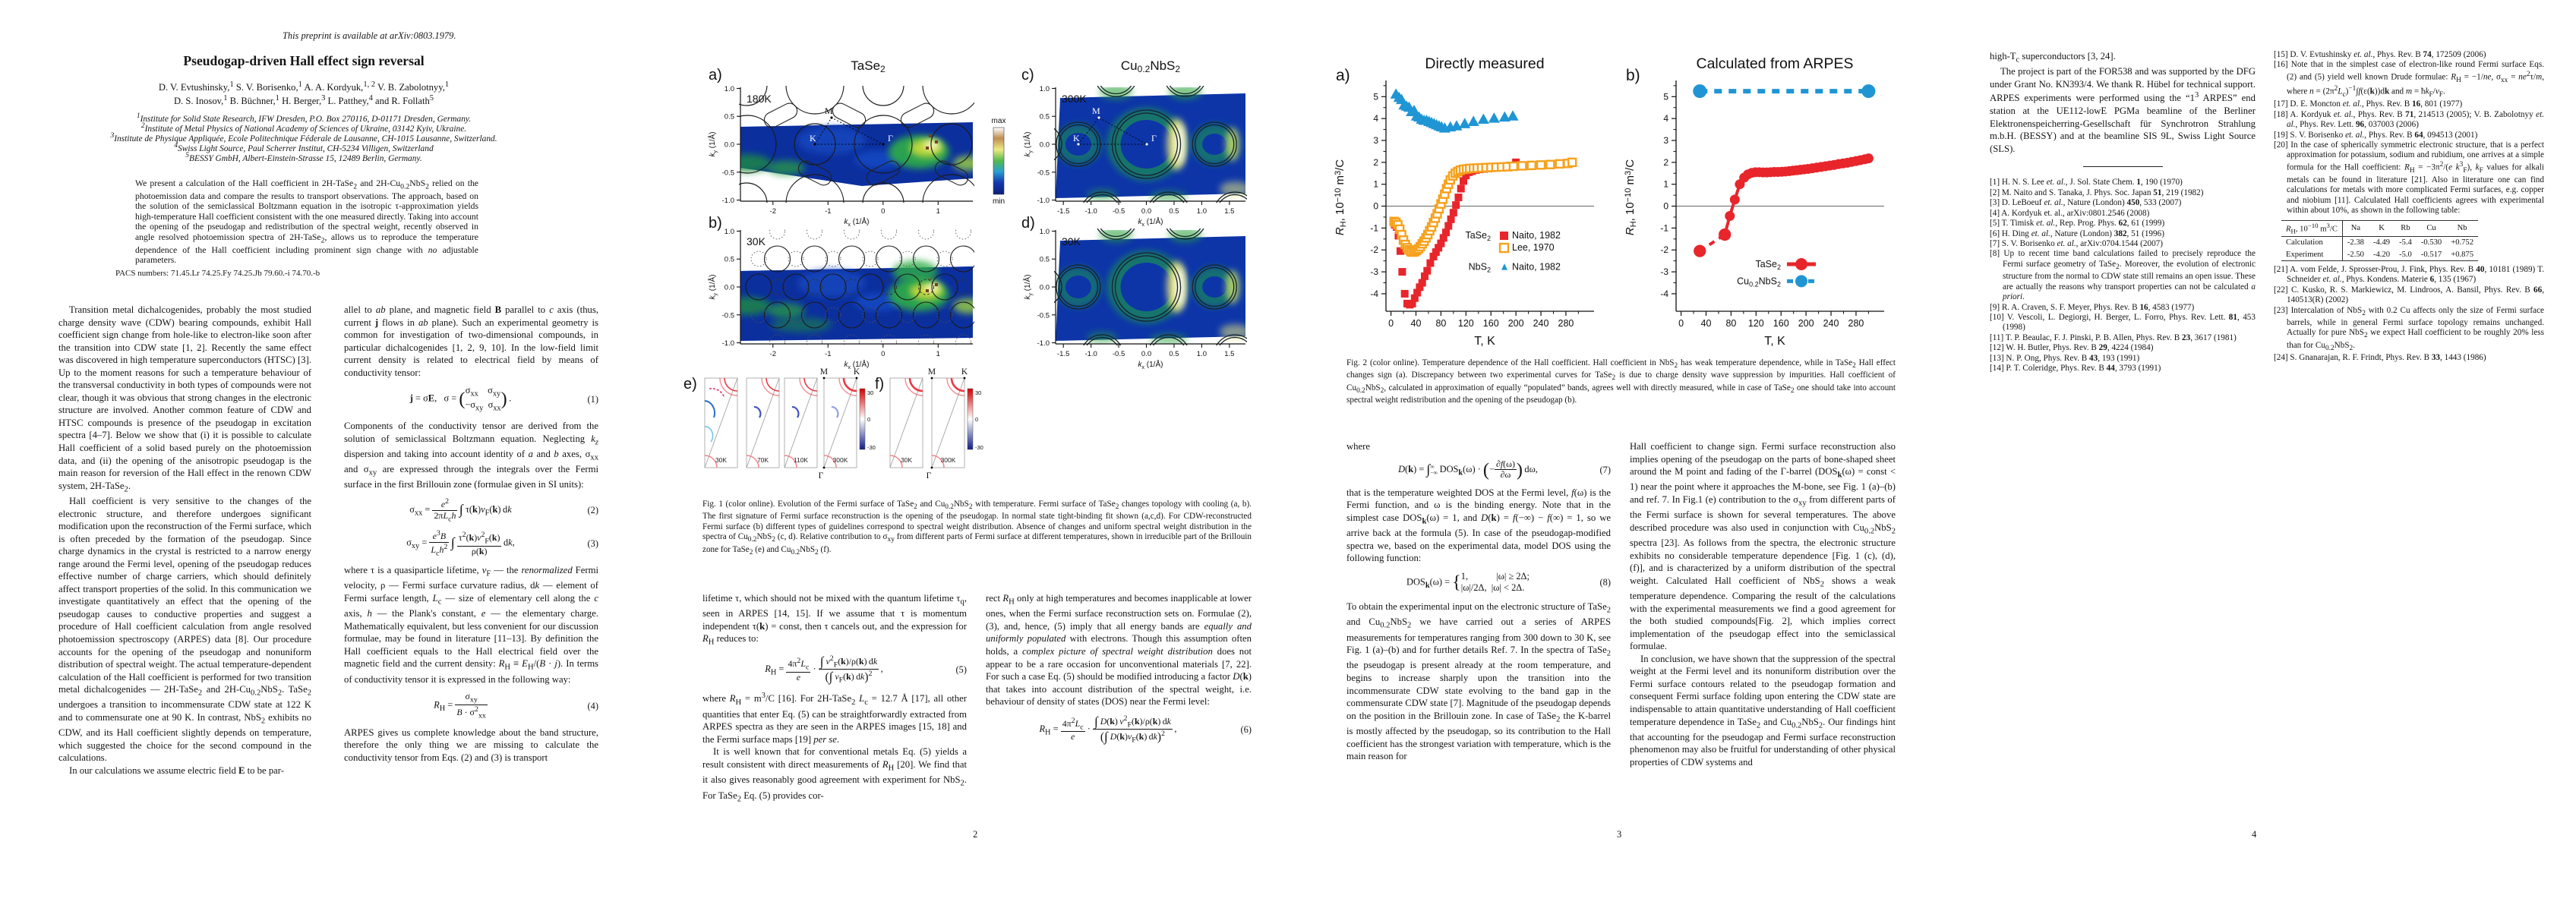  Describe the element at coordinates (1484, 63) in the screenshot. I see `svg-text: Directly measured` at that location.